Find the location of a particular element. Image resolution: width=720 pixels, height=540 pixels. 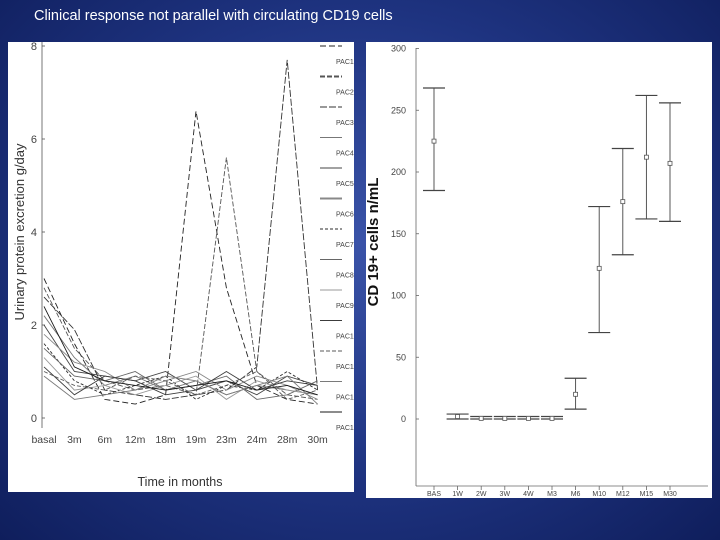

x-tick-label: 1W is located at coordinates (457, 494).